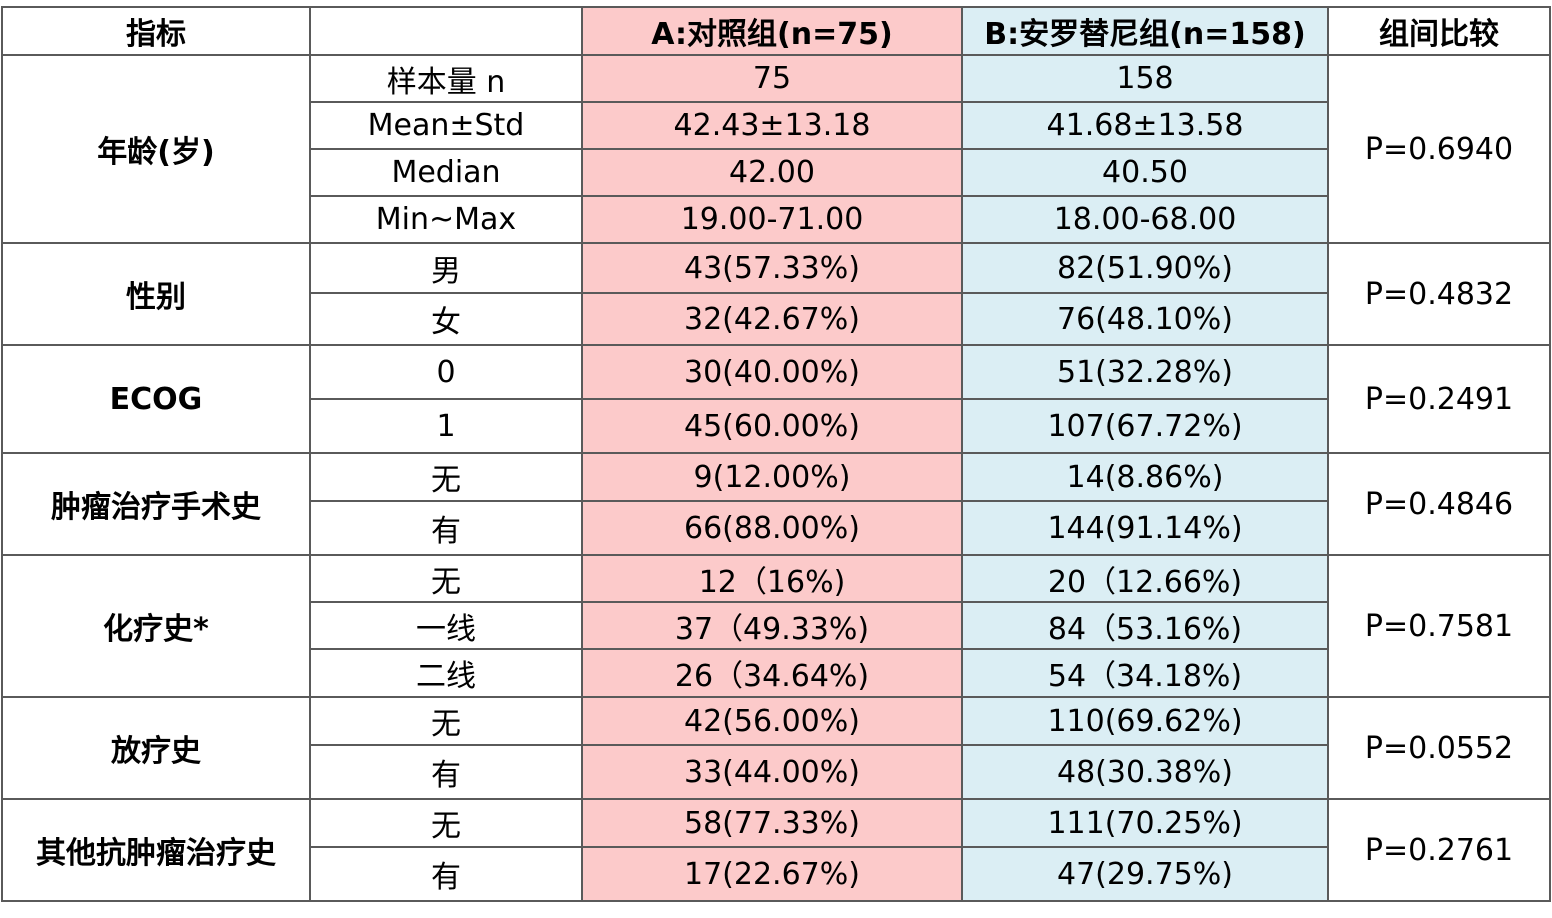 The image size is (1552, 918). I want to click on group-b-cell: 14(8.86%), so click(1145, 477).